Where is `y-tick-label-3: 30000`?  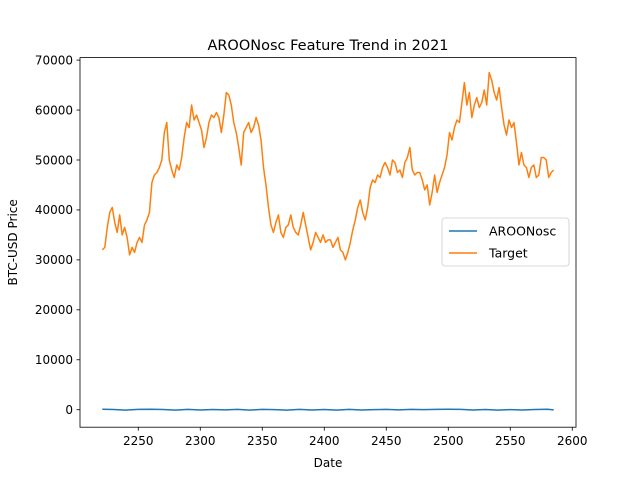 y-tick-label-3: 30000 is located at coordinates (54, 260).